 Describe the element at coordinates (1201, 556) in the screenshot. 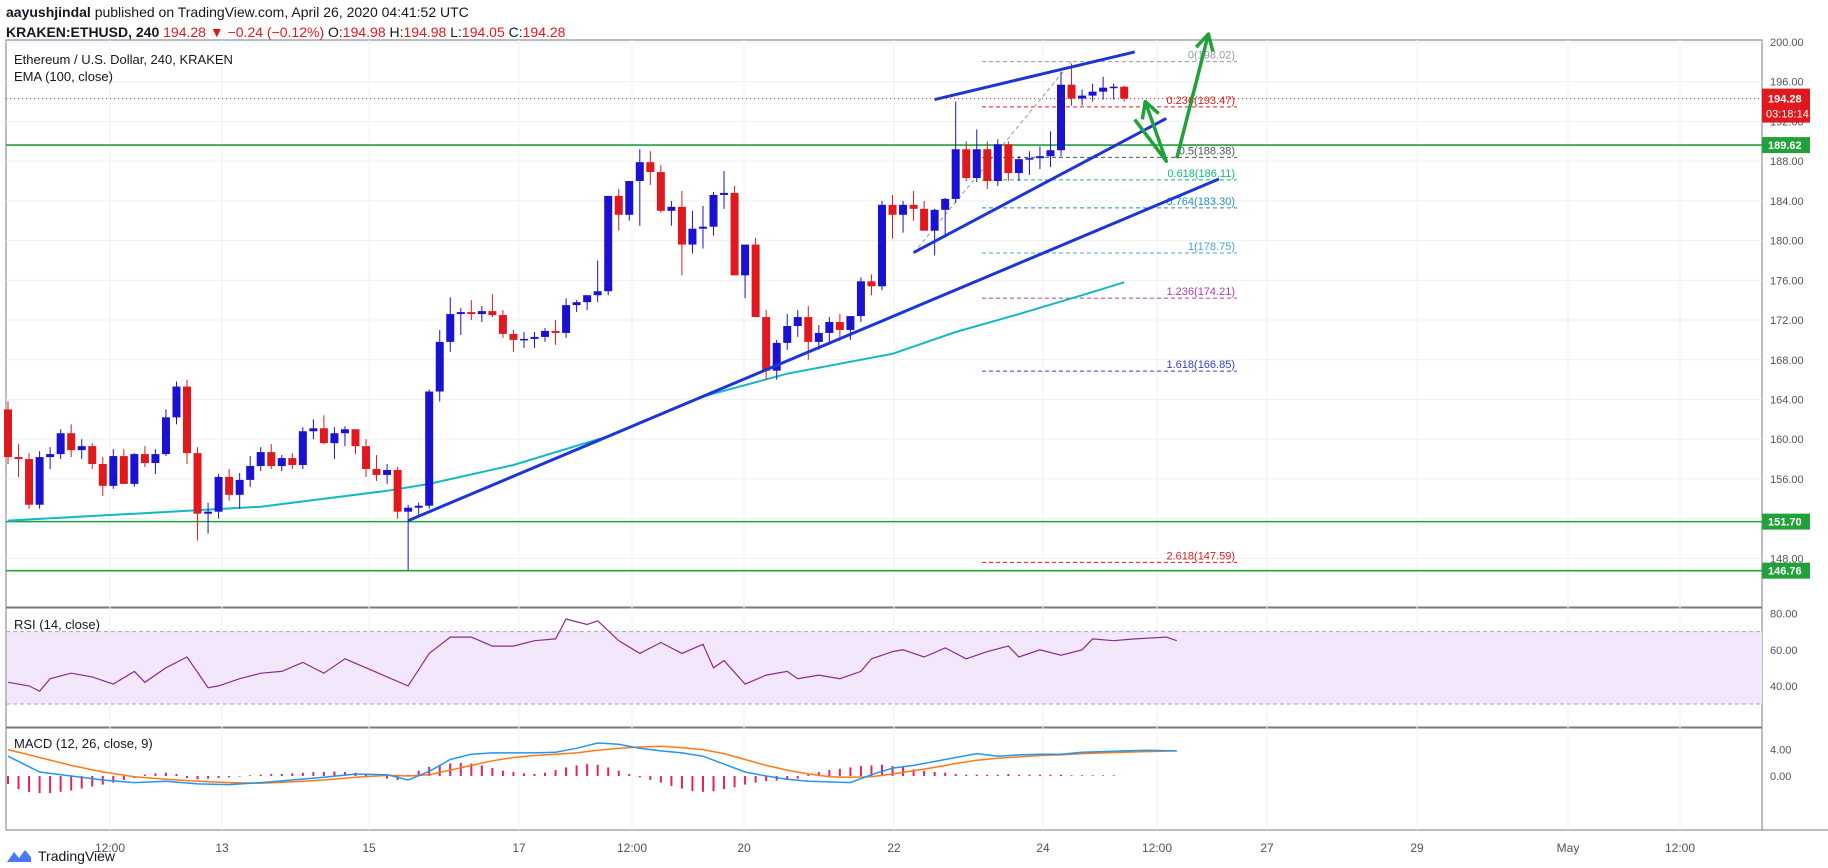

I see `fib-level-label: 2.618(147.59)` at that location.